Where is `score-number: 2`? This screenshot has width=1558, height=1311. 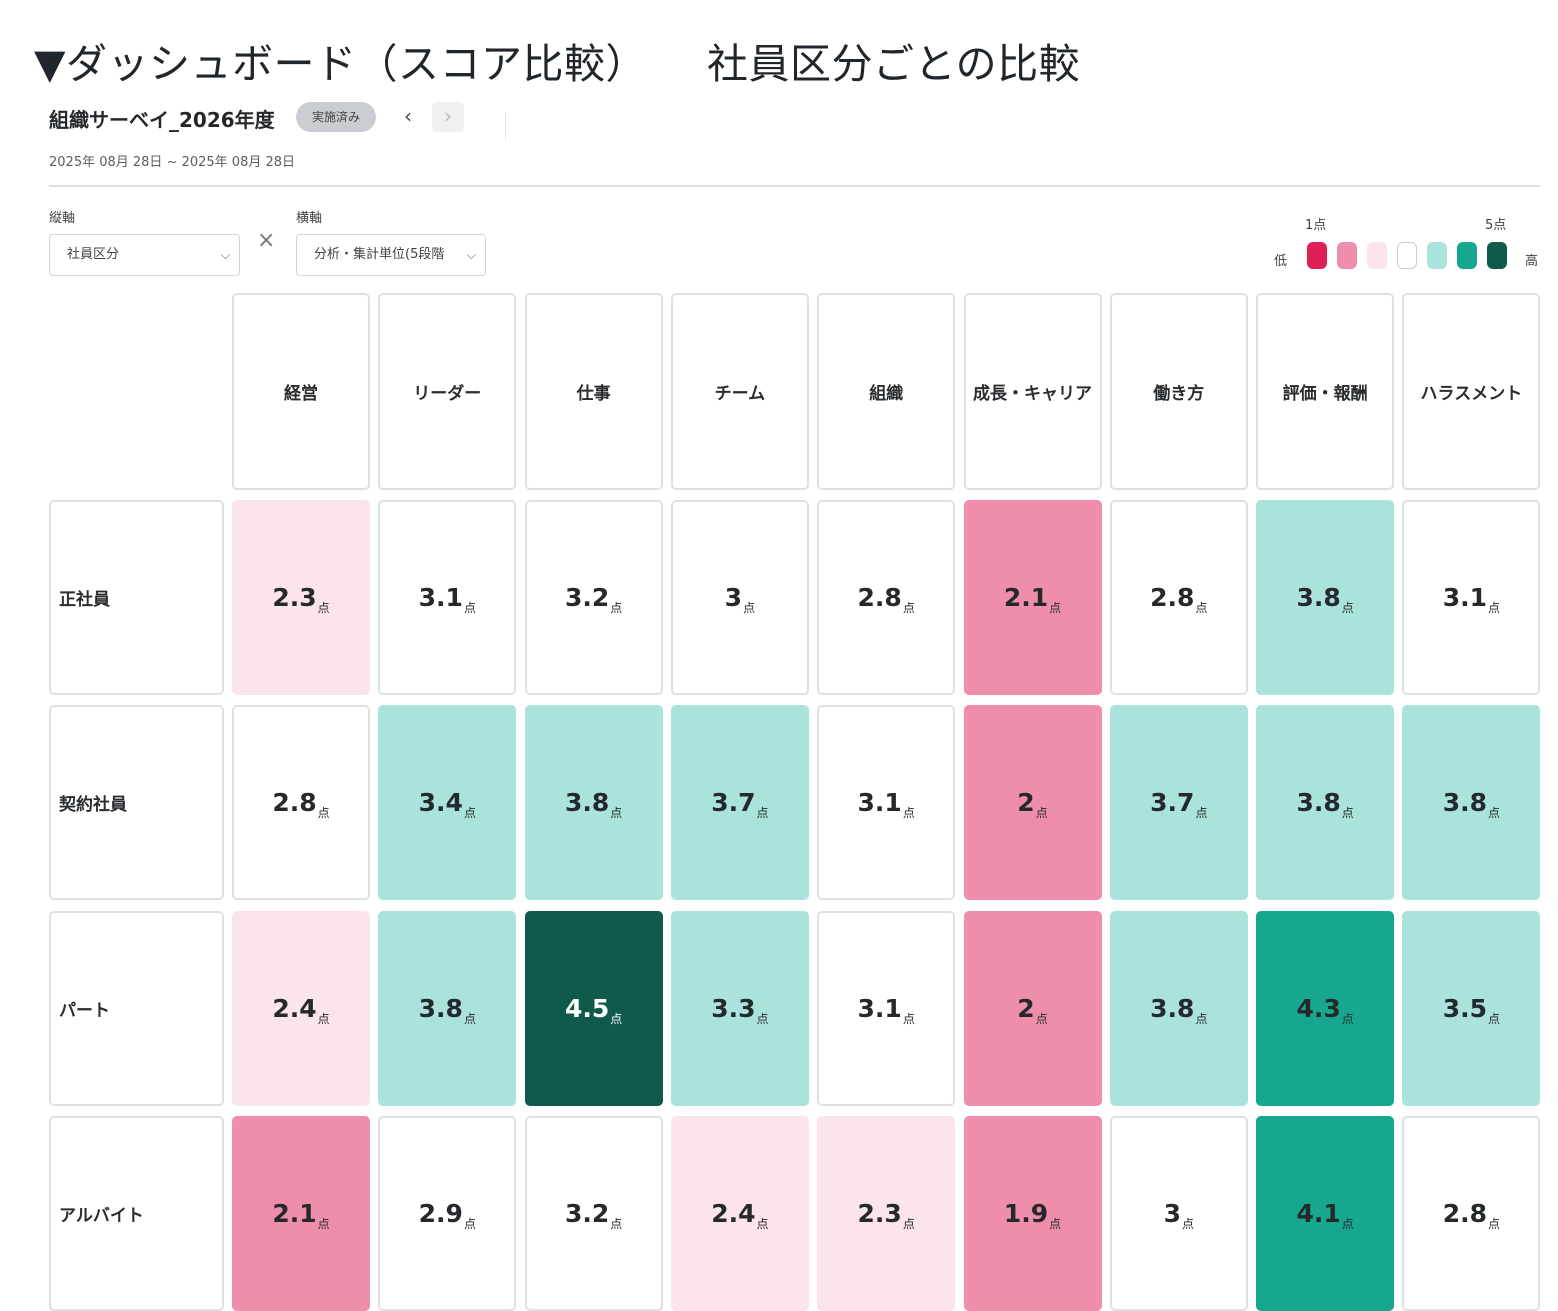
score-number: 2 is located at coordinates (1026, 1008).